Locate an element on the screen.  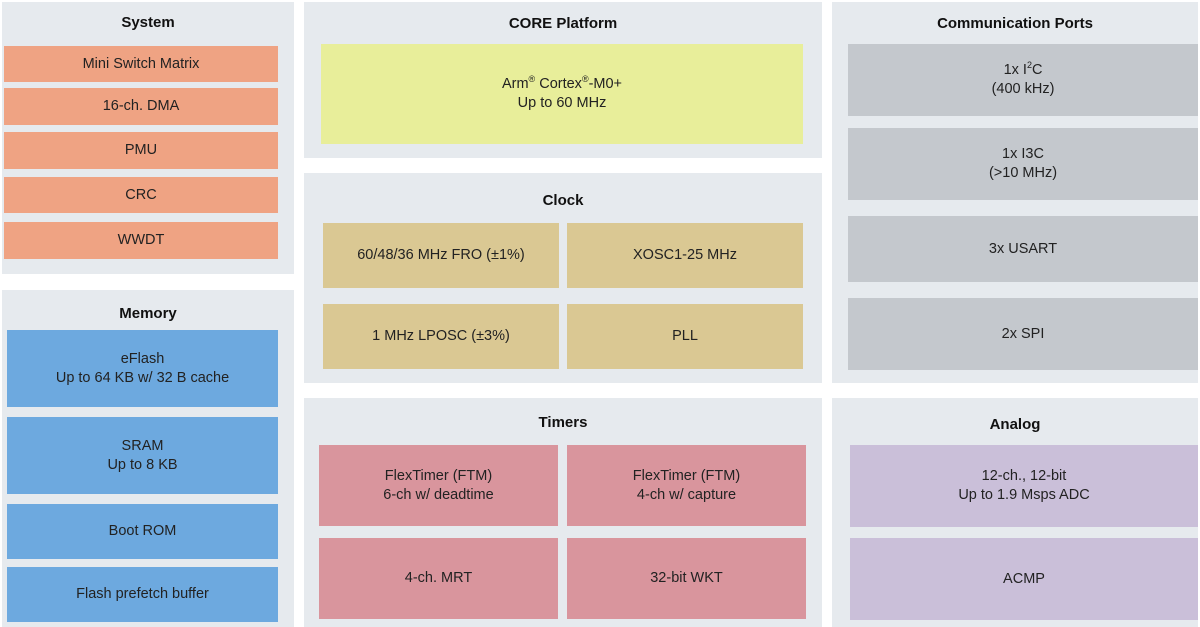
block-pmu: PMU is located at coordinates (141, 150).